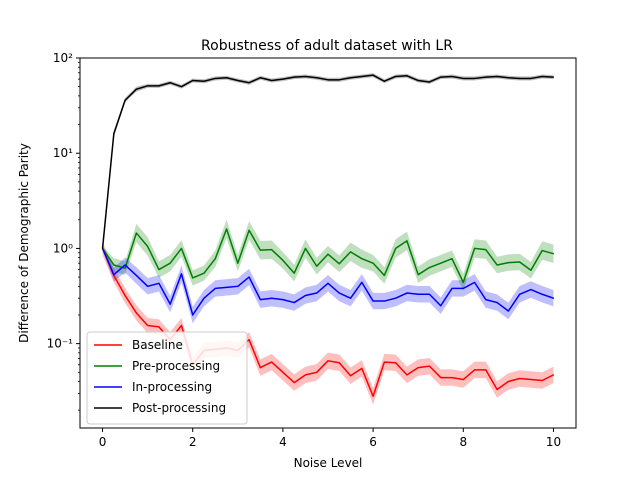 The image size is (640, 480). Describe the element at coordinates (176, 366) in the screenshot. I see `legend-label-pre-processing: Pre-processing` at that location.